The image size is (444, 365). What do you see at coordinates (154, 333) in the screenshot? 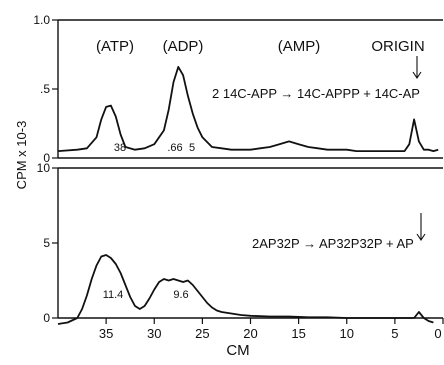
I see `bottom-panel-xtick-label: 30` at bounding box center [154, 333].